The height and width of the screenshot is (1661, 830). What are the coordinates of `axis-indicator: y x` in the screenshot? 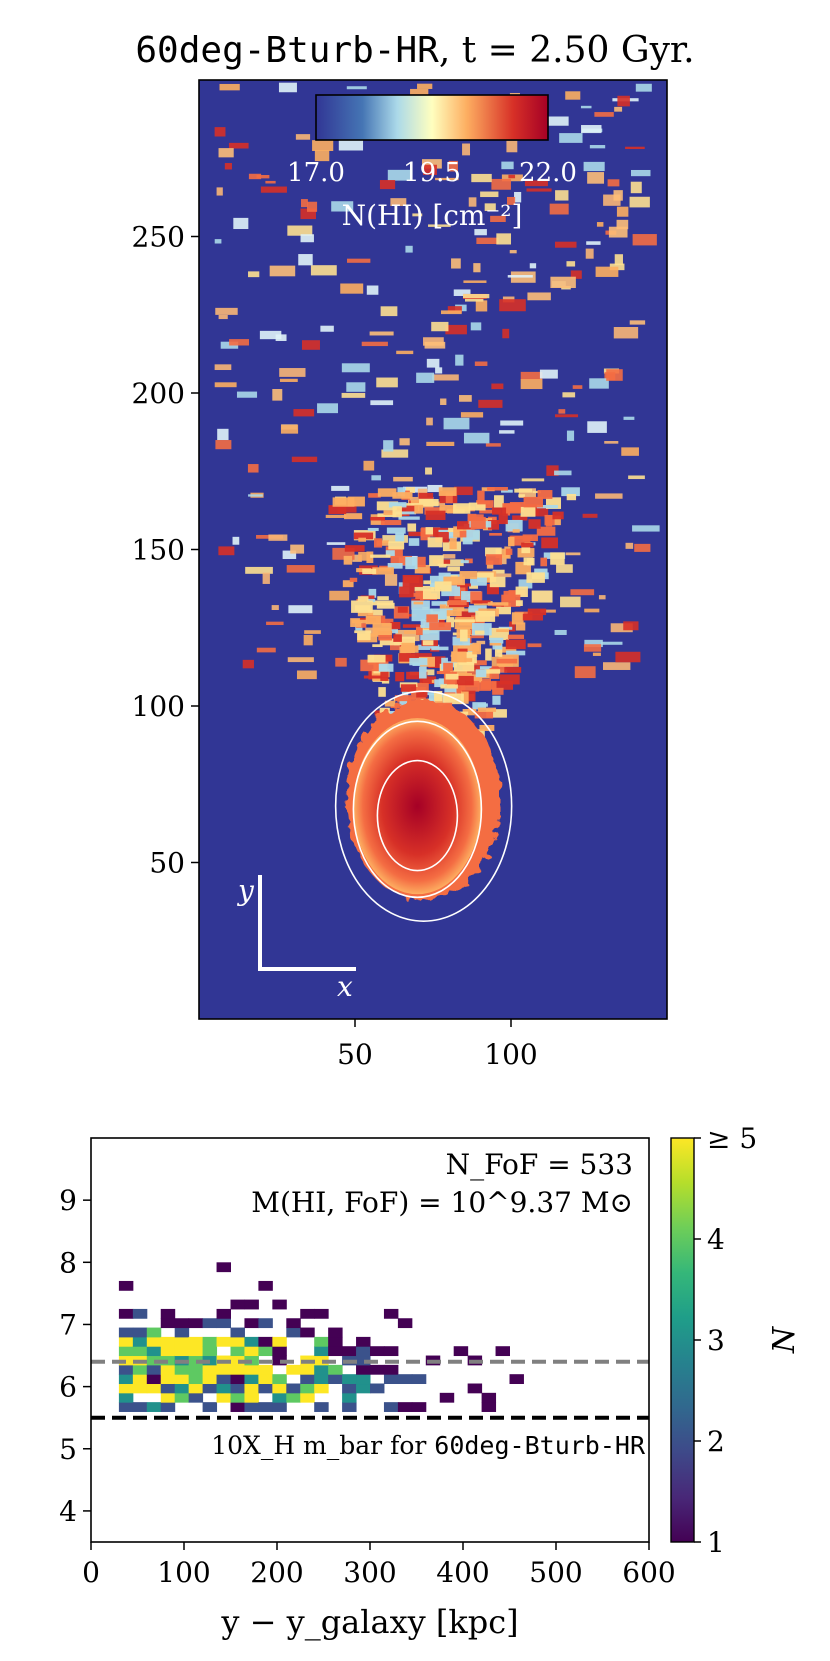 It's located at (296, 938).